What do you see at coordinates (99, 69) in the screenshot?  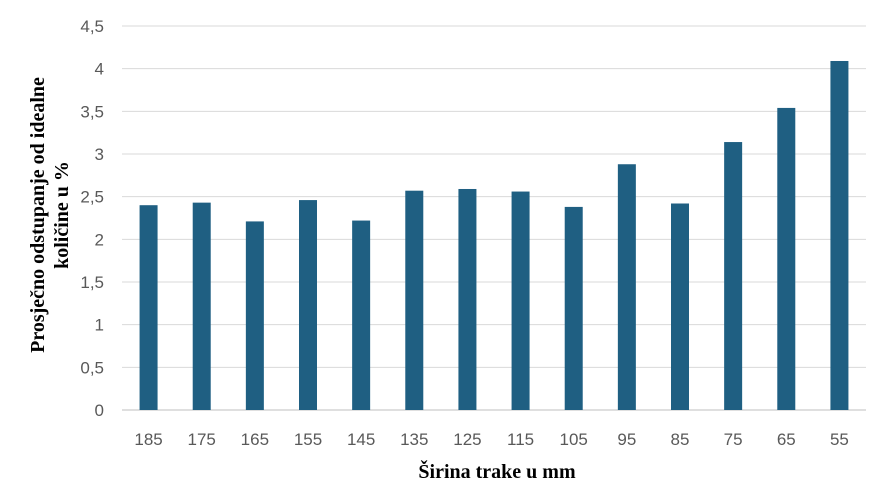 I see `y-tick-label: 4` at bounding box center [99, 69].